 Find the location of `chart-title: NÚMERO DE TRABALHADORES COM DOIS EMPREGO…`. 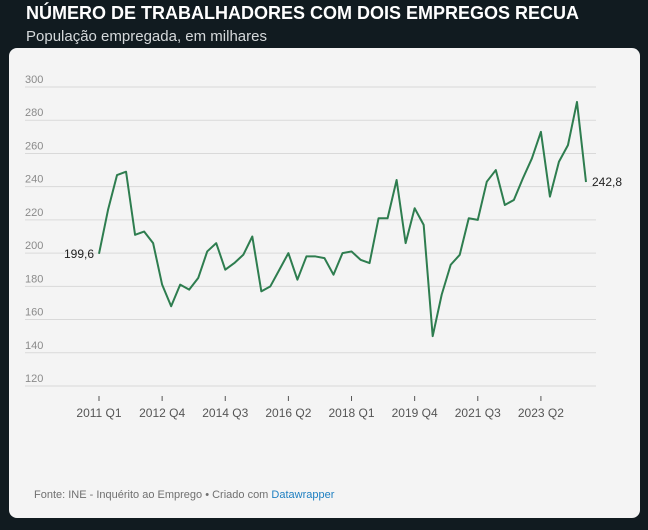

chart-title: NÚMERO DE TRABALHADORES COM DOIS EMPREGO… is located at coordinates (303, 13).